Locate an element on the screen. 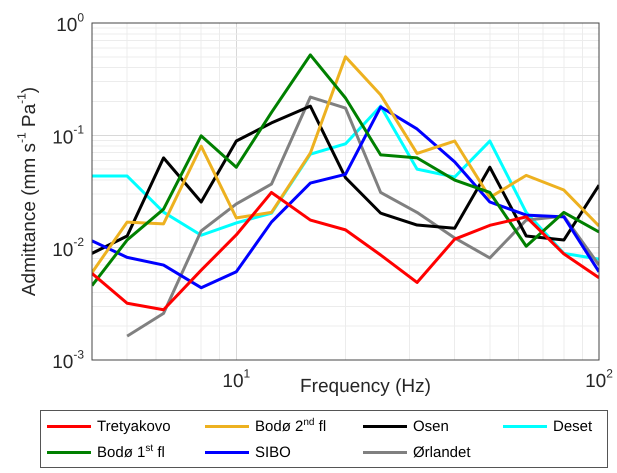 The width and height of the screenshot is (617, 473). legend-label: SIBO is located at coordinates (273, 452).